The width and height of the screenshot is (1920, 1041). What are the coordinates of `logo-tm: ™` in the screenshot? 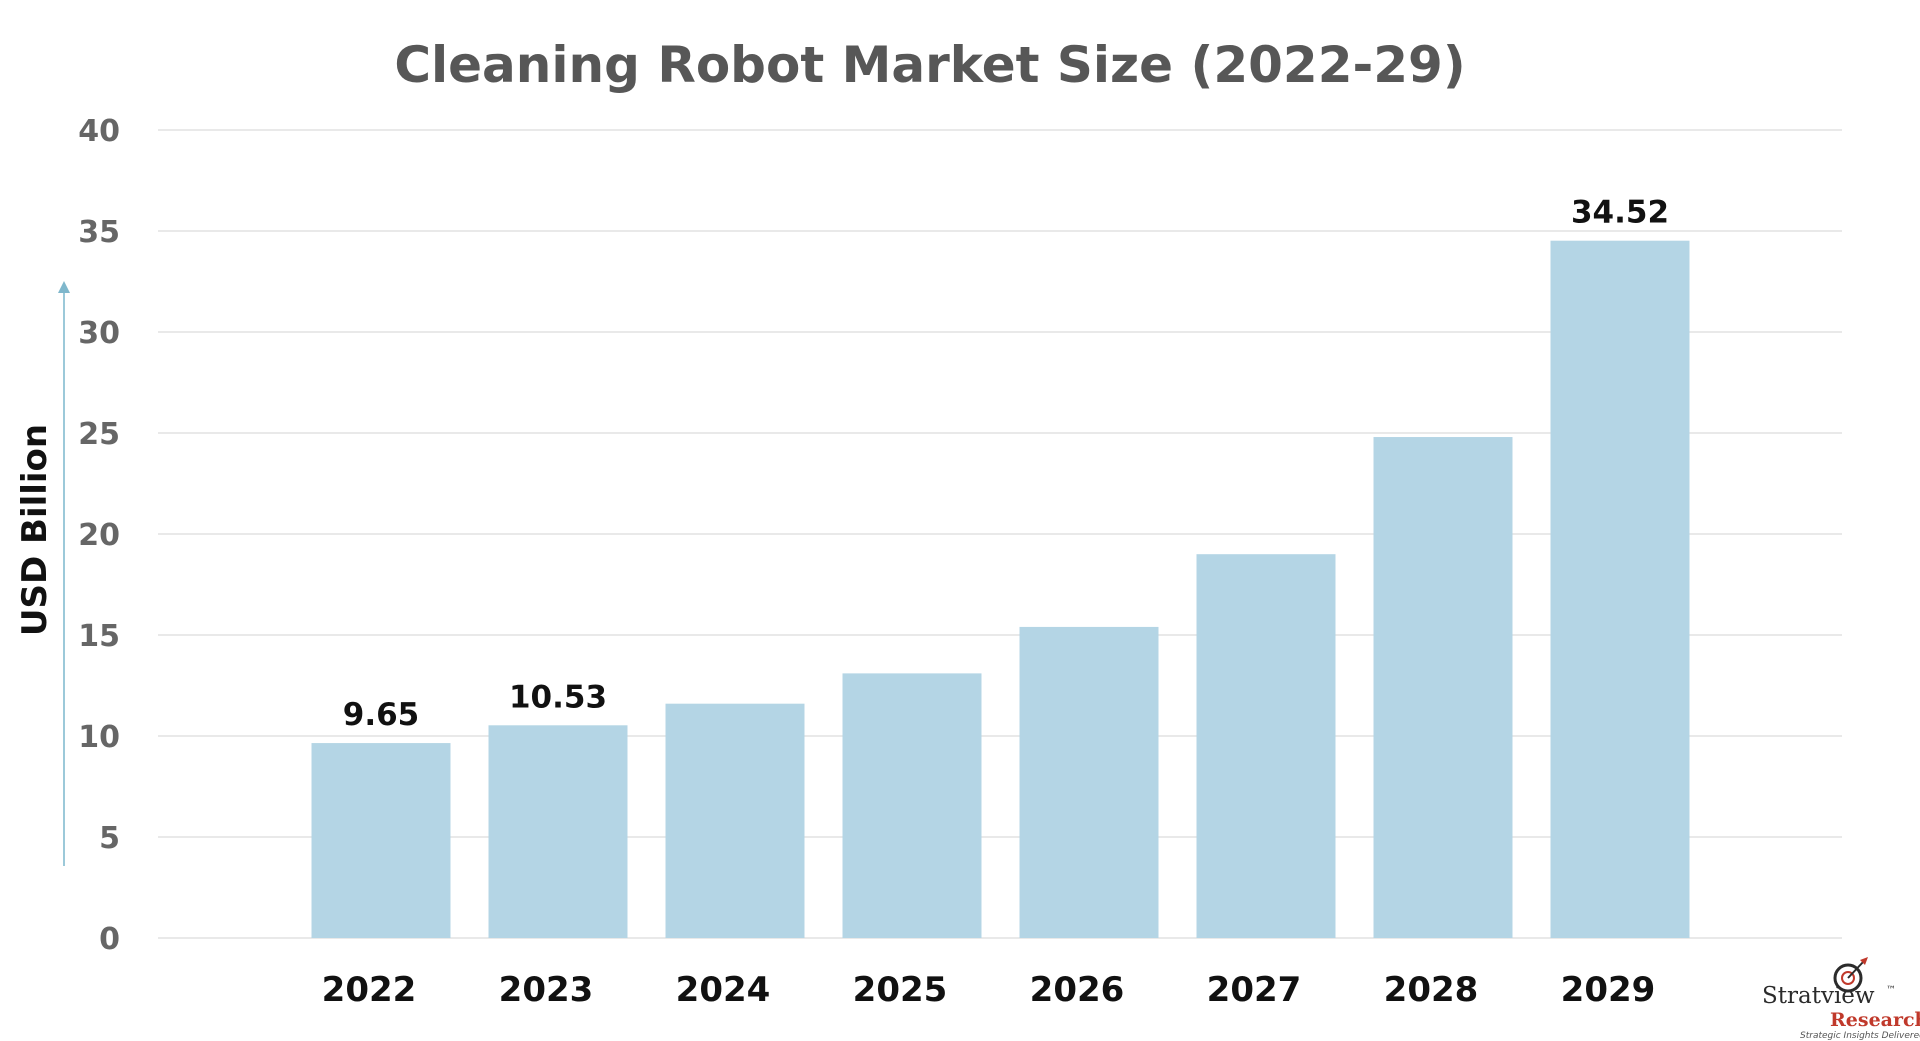 It's located at (1891, 990).